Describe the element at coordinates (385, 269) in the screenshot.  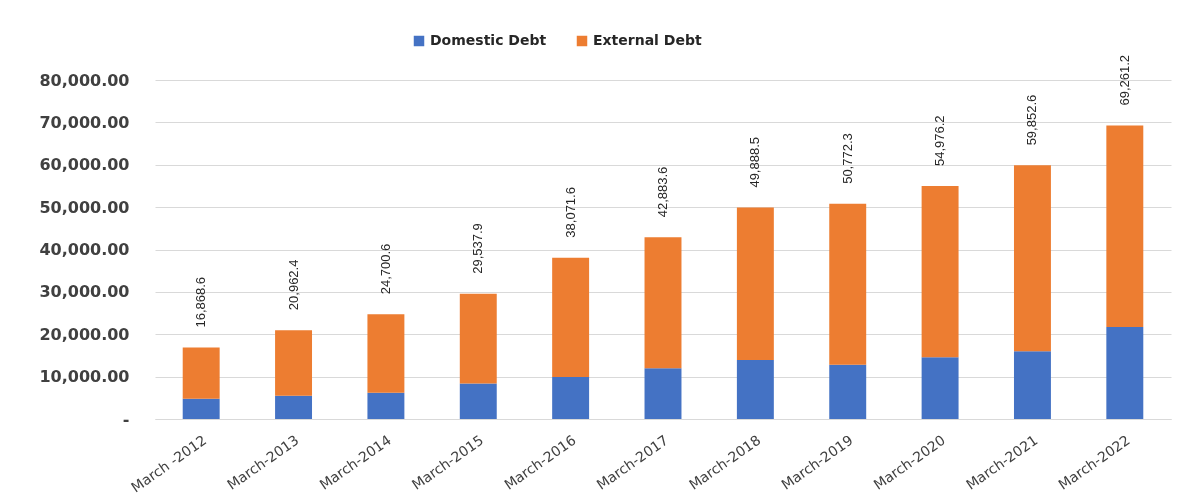
I see `total-label: 24,700.6` at that location.